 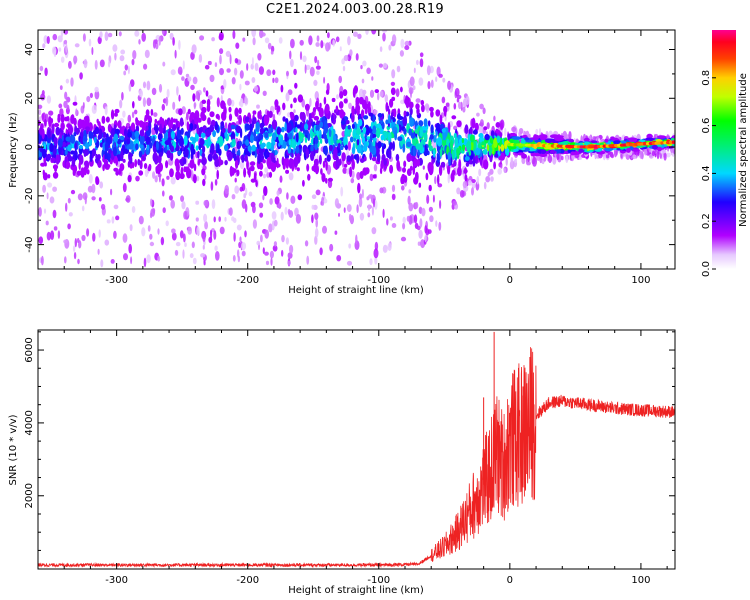 I want to click on colorbar-tick-label: 0.6, so click(x=706, y=126).